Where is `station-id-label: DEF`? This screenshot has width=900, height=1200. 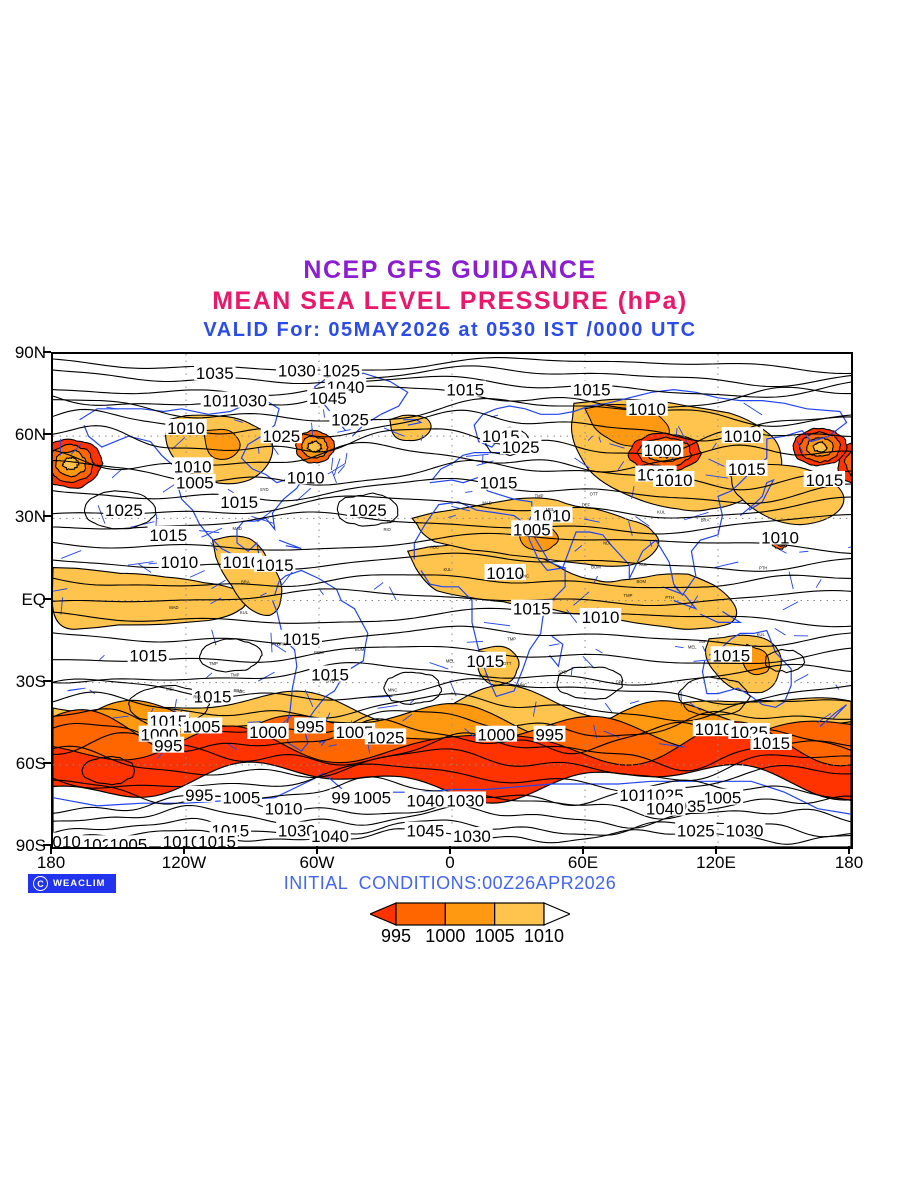
station-id-label: DEF is located at coordinates (586, 504).